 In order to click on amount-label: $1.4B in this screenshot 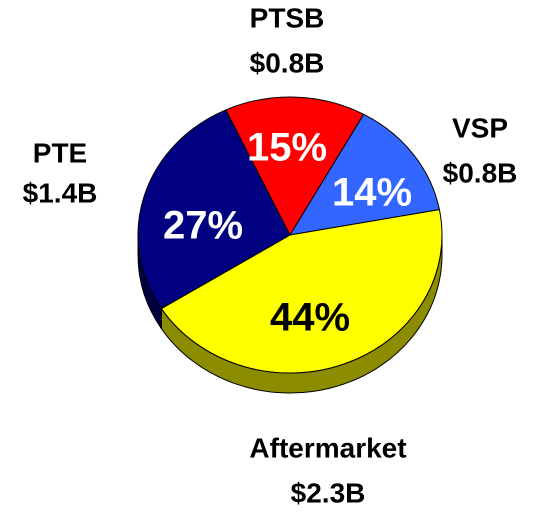, I will do `click(60, 192)`.